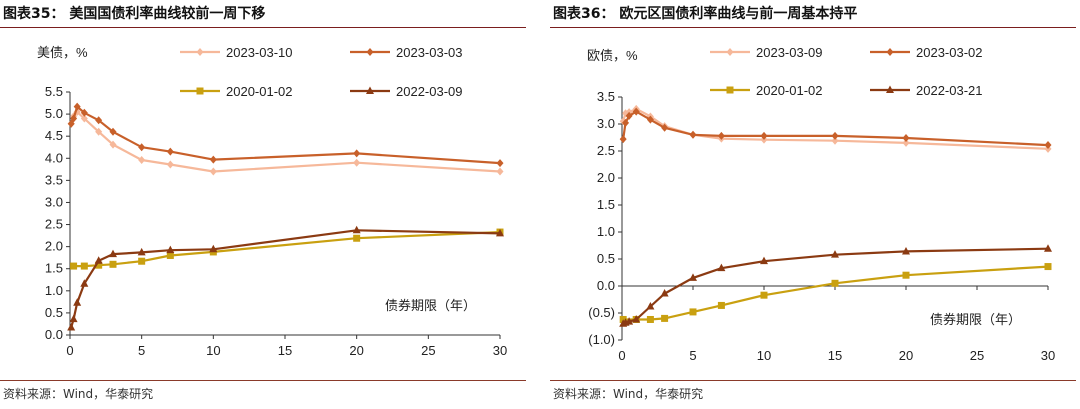 This screenshot has width=1080, height=409. I want to click on y-tick-label: 1.5, so click(54, 268).